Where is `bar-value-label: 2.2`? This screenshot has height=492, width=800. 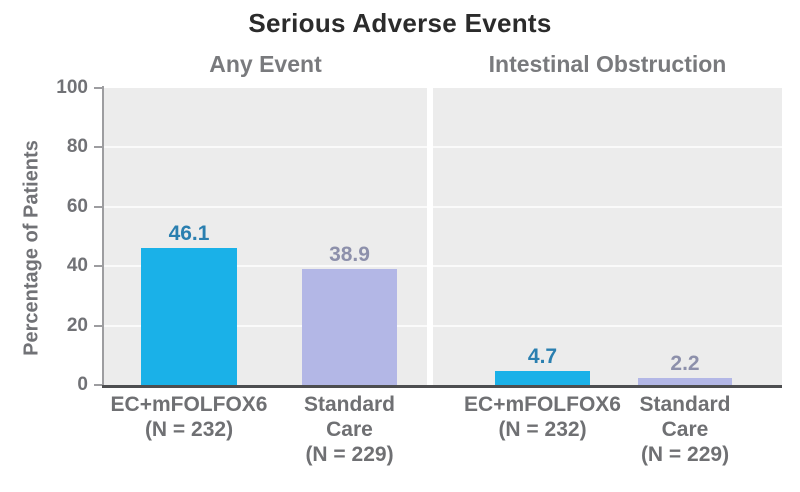 bar-value-label: 2.2 is located at coordinates (685, 363).